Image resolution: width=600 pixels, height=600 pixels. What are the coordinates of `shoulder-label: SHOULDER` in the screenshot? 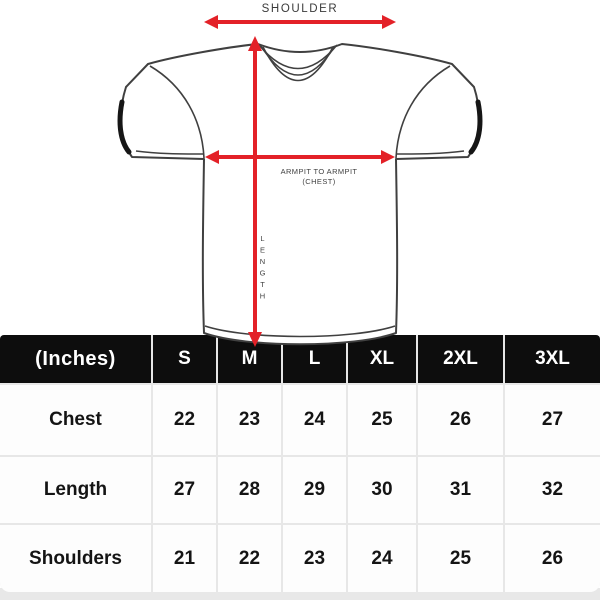 It's located at (300, 9).